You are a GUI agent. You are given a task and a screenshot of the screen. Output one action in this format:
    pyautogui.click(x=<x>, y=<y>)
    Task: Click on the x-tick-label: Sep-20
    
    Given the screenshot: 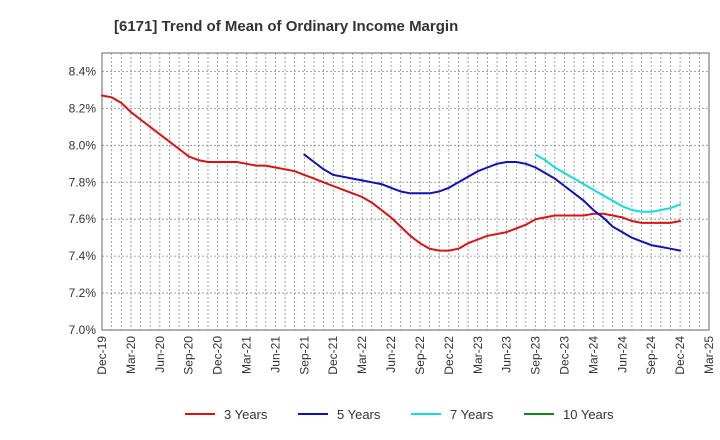 What is the action you would take?
    pyautogui.click(x=189, y=355)
    